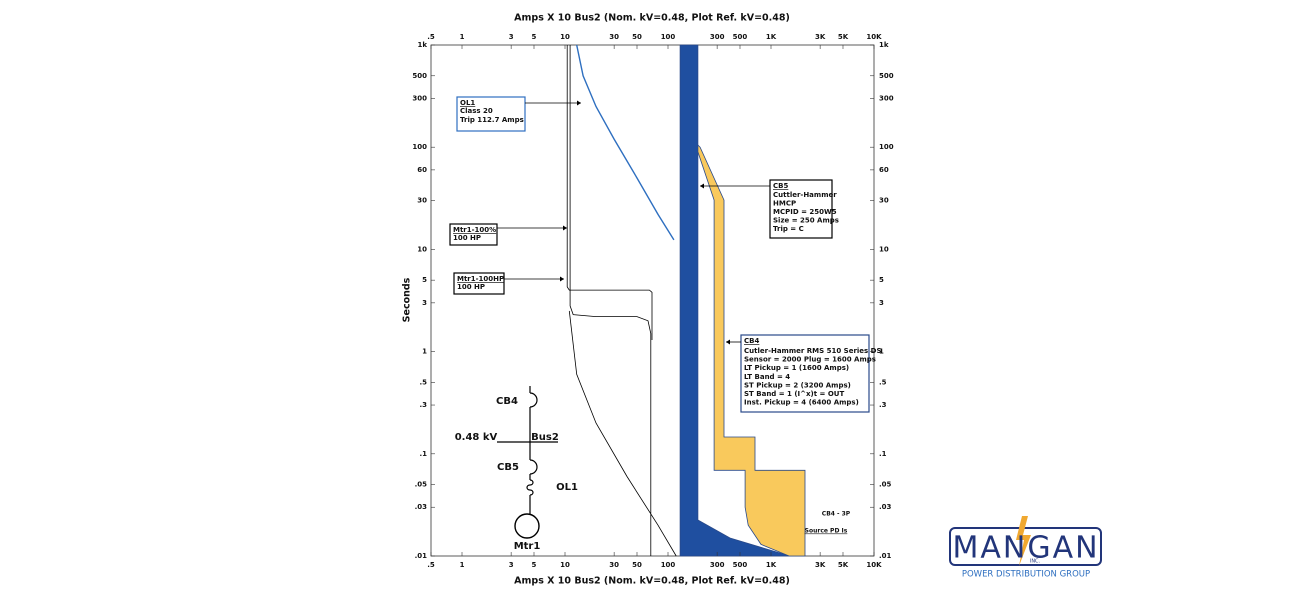 The image size is (1296, 600). Describe the element at coordinates (567, 487) in the screenshot. I see `diagram-label: OL1` at that location.